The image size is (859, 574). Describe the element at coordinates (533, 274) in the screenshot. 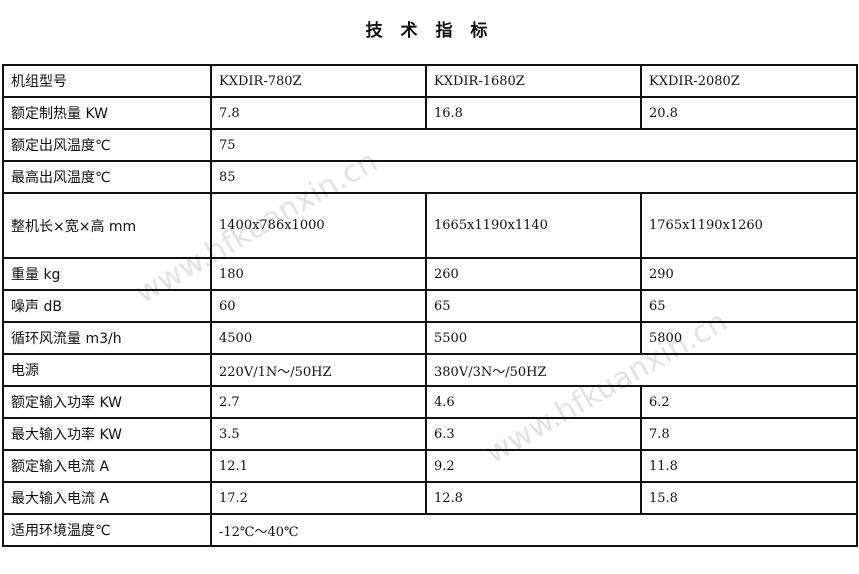

I see `table-cell: 260` at that location.